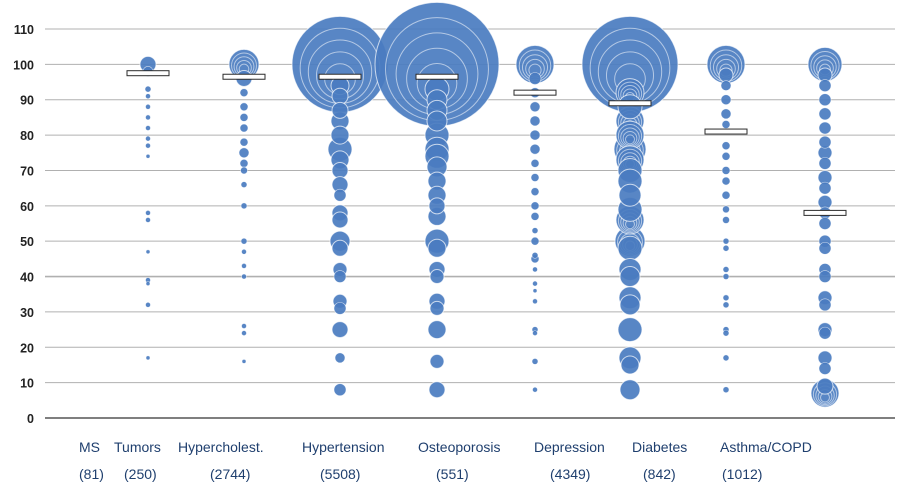 Image resolution: width=908 pixels, height=485 pixels. Describe the element at coordinates (27, 136) in the screenshot. I see `y-tick-label: 80` at that location.